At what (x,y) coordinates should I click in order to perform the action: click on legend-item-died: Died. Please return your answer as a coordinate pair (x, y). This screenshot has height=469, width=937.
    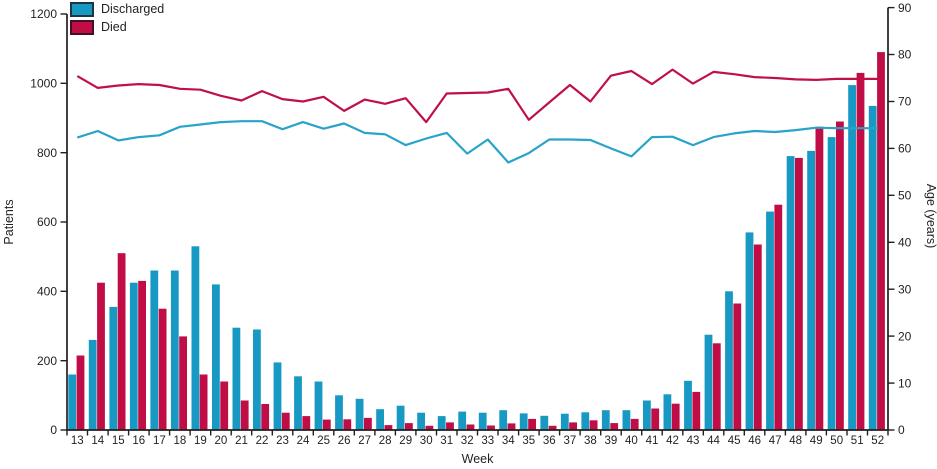
    Looking at the image, I should click on (117, 27).